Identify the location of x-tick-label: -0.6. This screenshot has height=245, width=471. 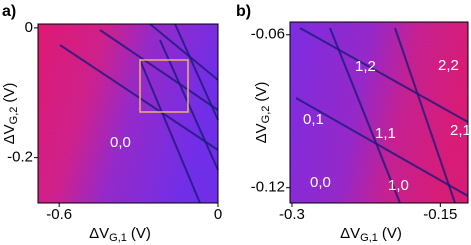
(59, 214).